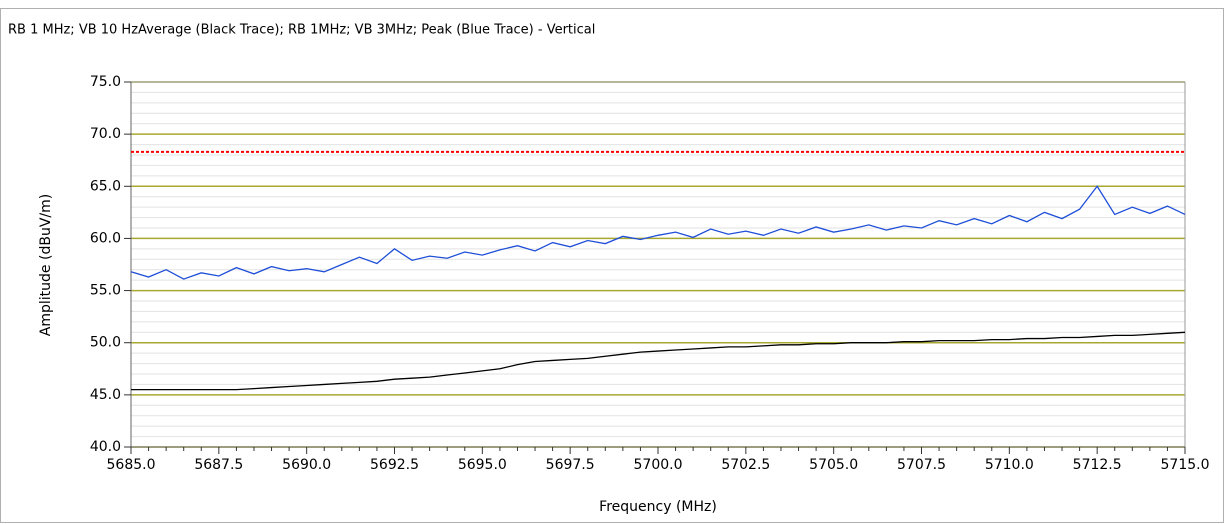  I want to click on y-tick-label: 65.0, so click(105, 186).